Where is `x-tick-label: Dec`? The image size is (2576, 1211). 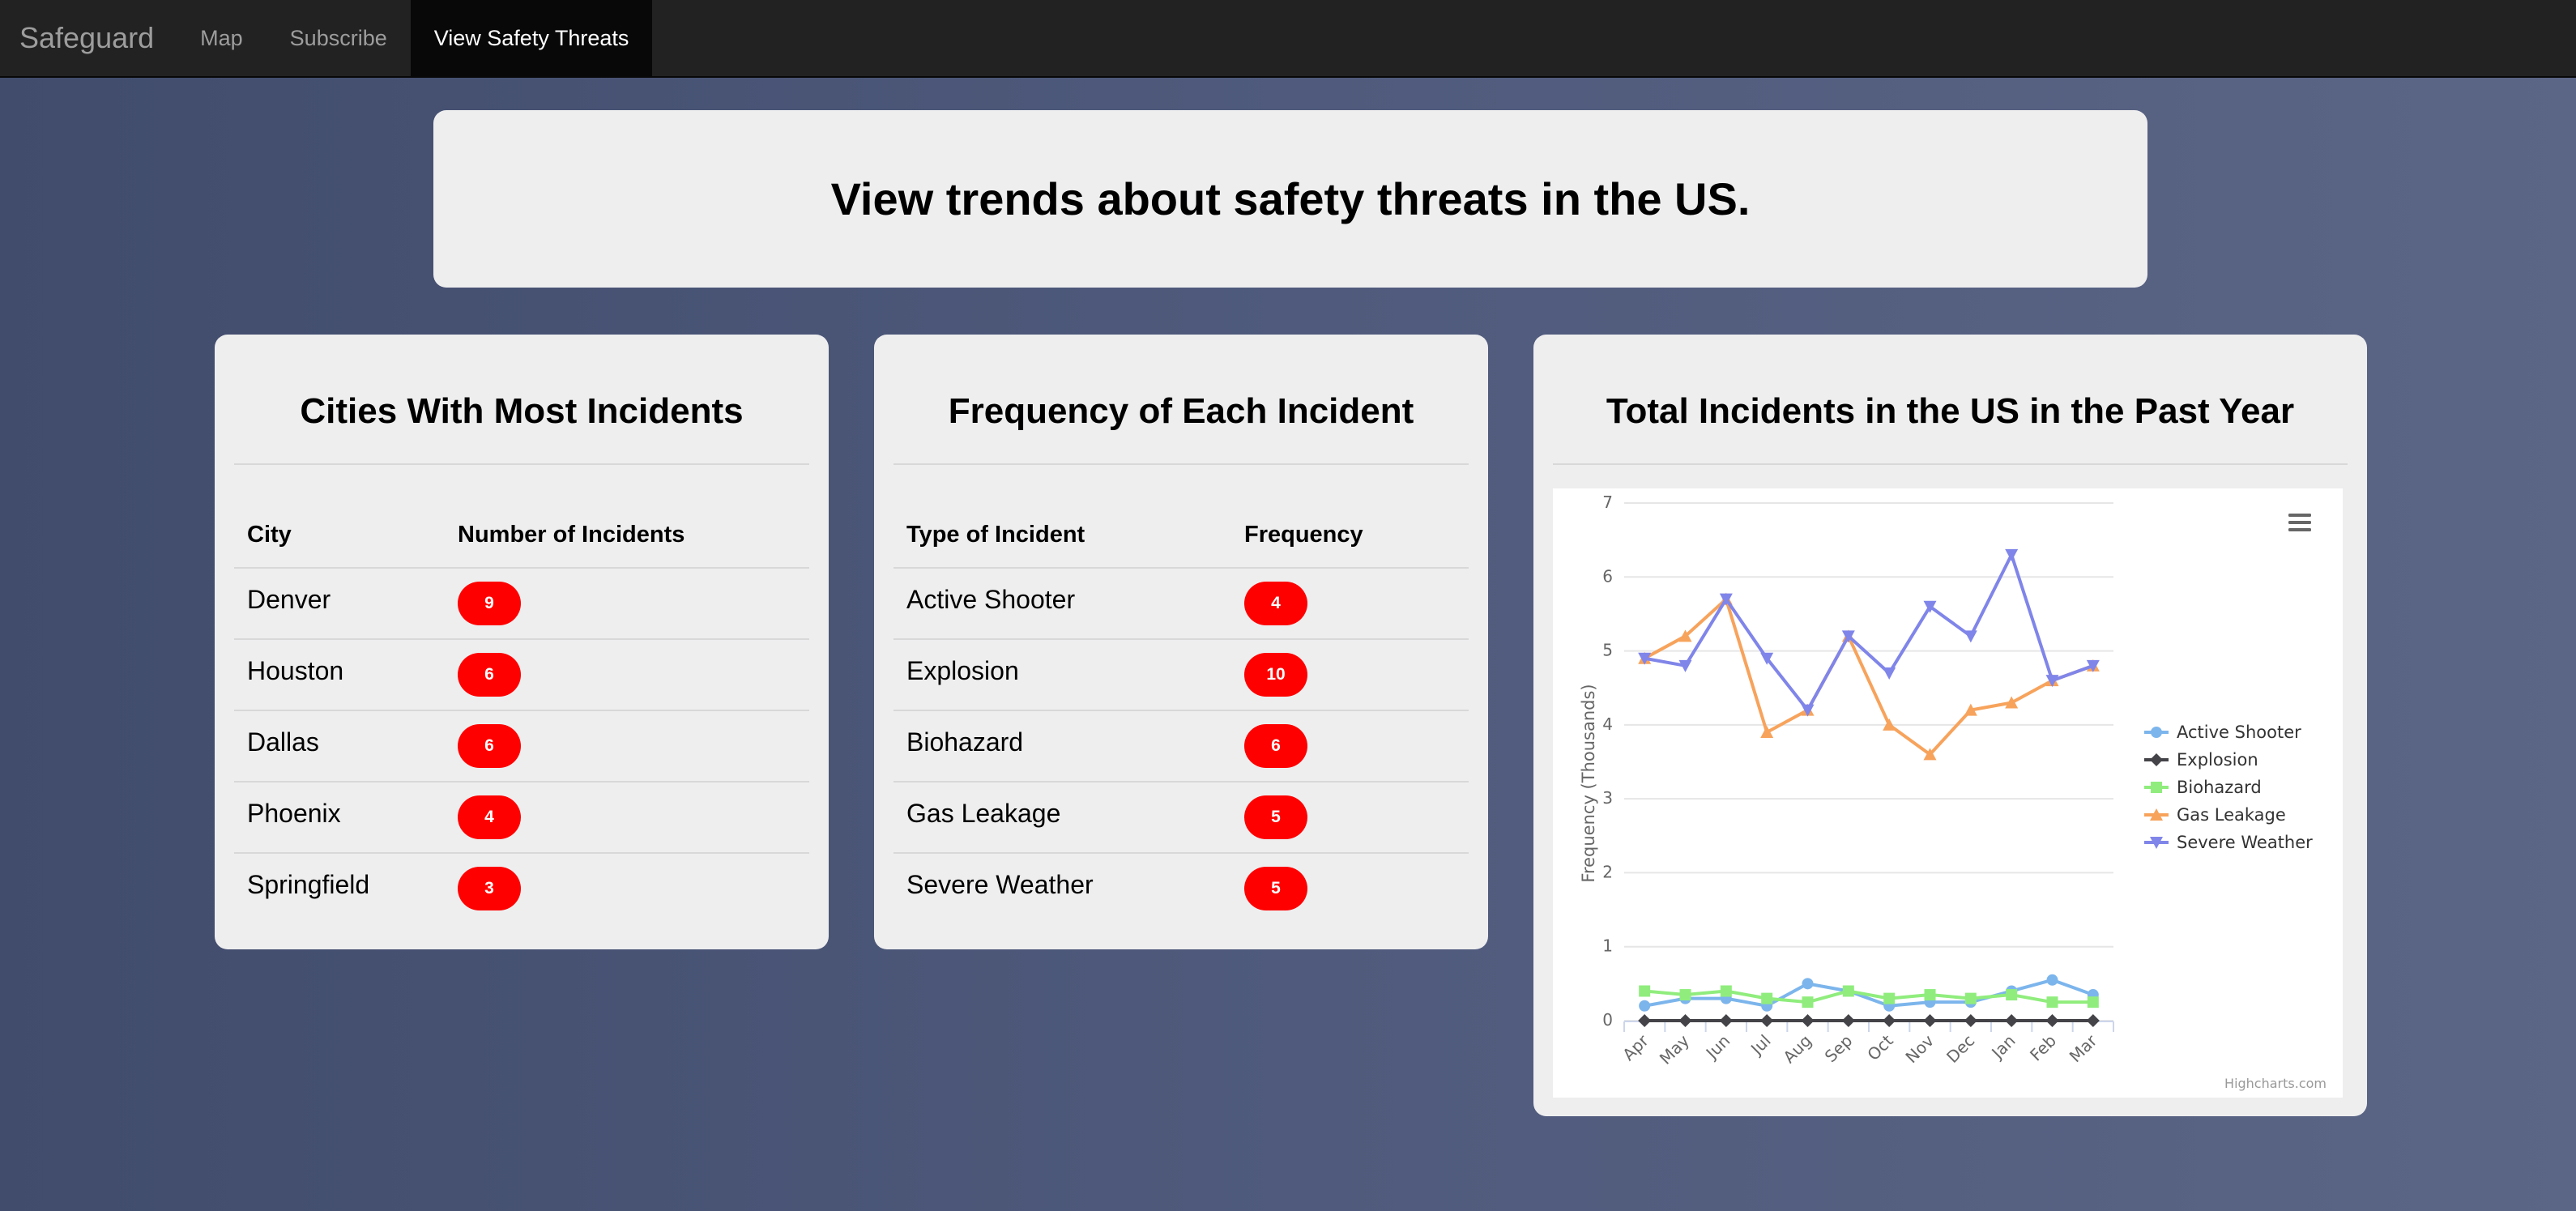 x-tick-label: Dec is located at coordinates (1961, 1049).